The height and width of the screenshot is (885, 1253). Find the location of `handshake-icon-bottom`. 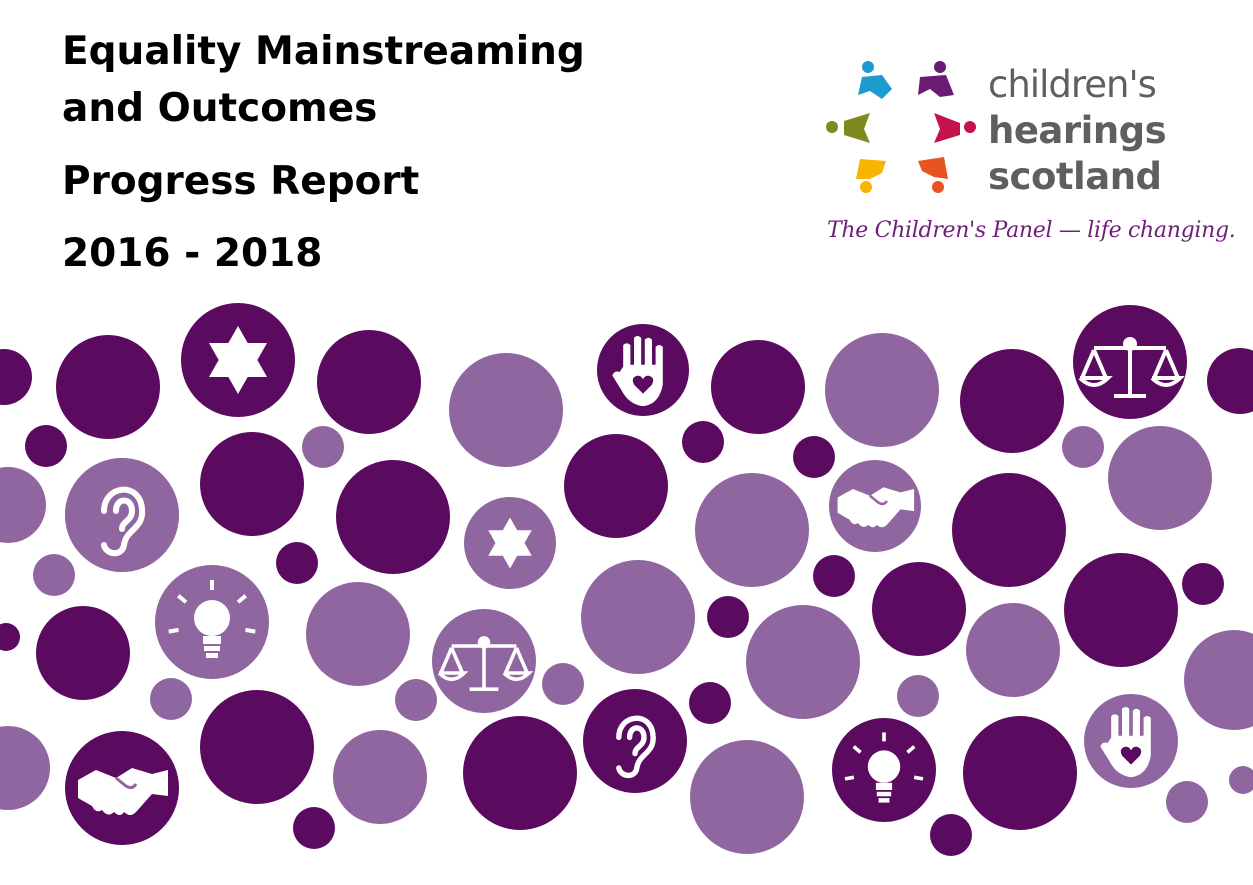

handshake-icon-bottom is located at coordinates (122, 788).